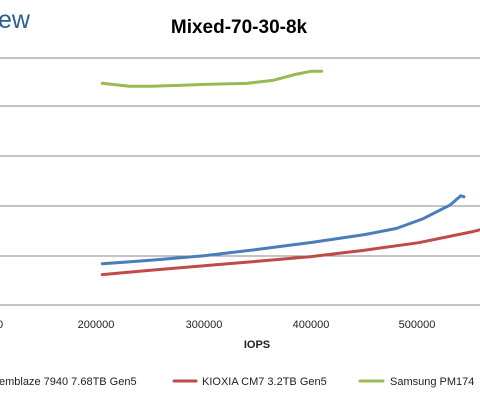 The image size is (480, 401). I want to click on x-tick-label-0: 00, so click(1, 325).